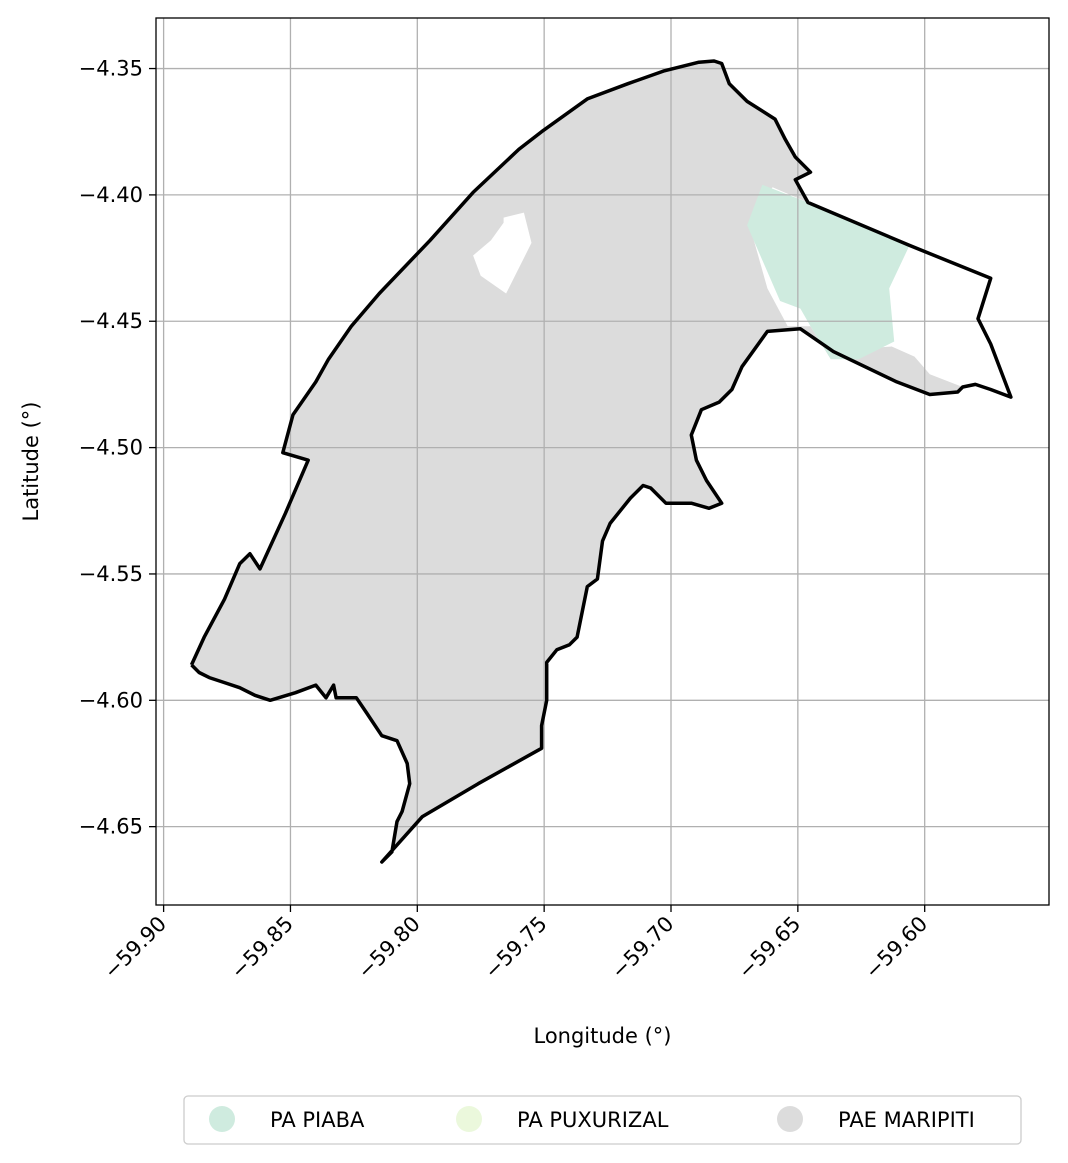 The image size is (1068, 1163). Describe the element at coordinates (906, 1120) in the screenshot. I see `legend-label-pae-maripiti: PAE MARIPITI` at that location.